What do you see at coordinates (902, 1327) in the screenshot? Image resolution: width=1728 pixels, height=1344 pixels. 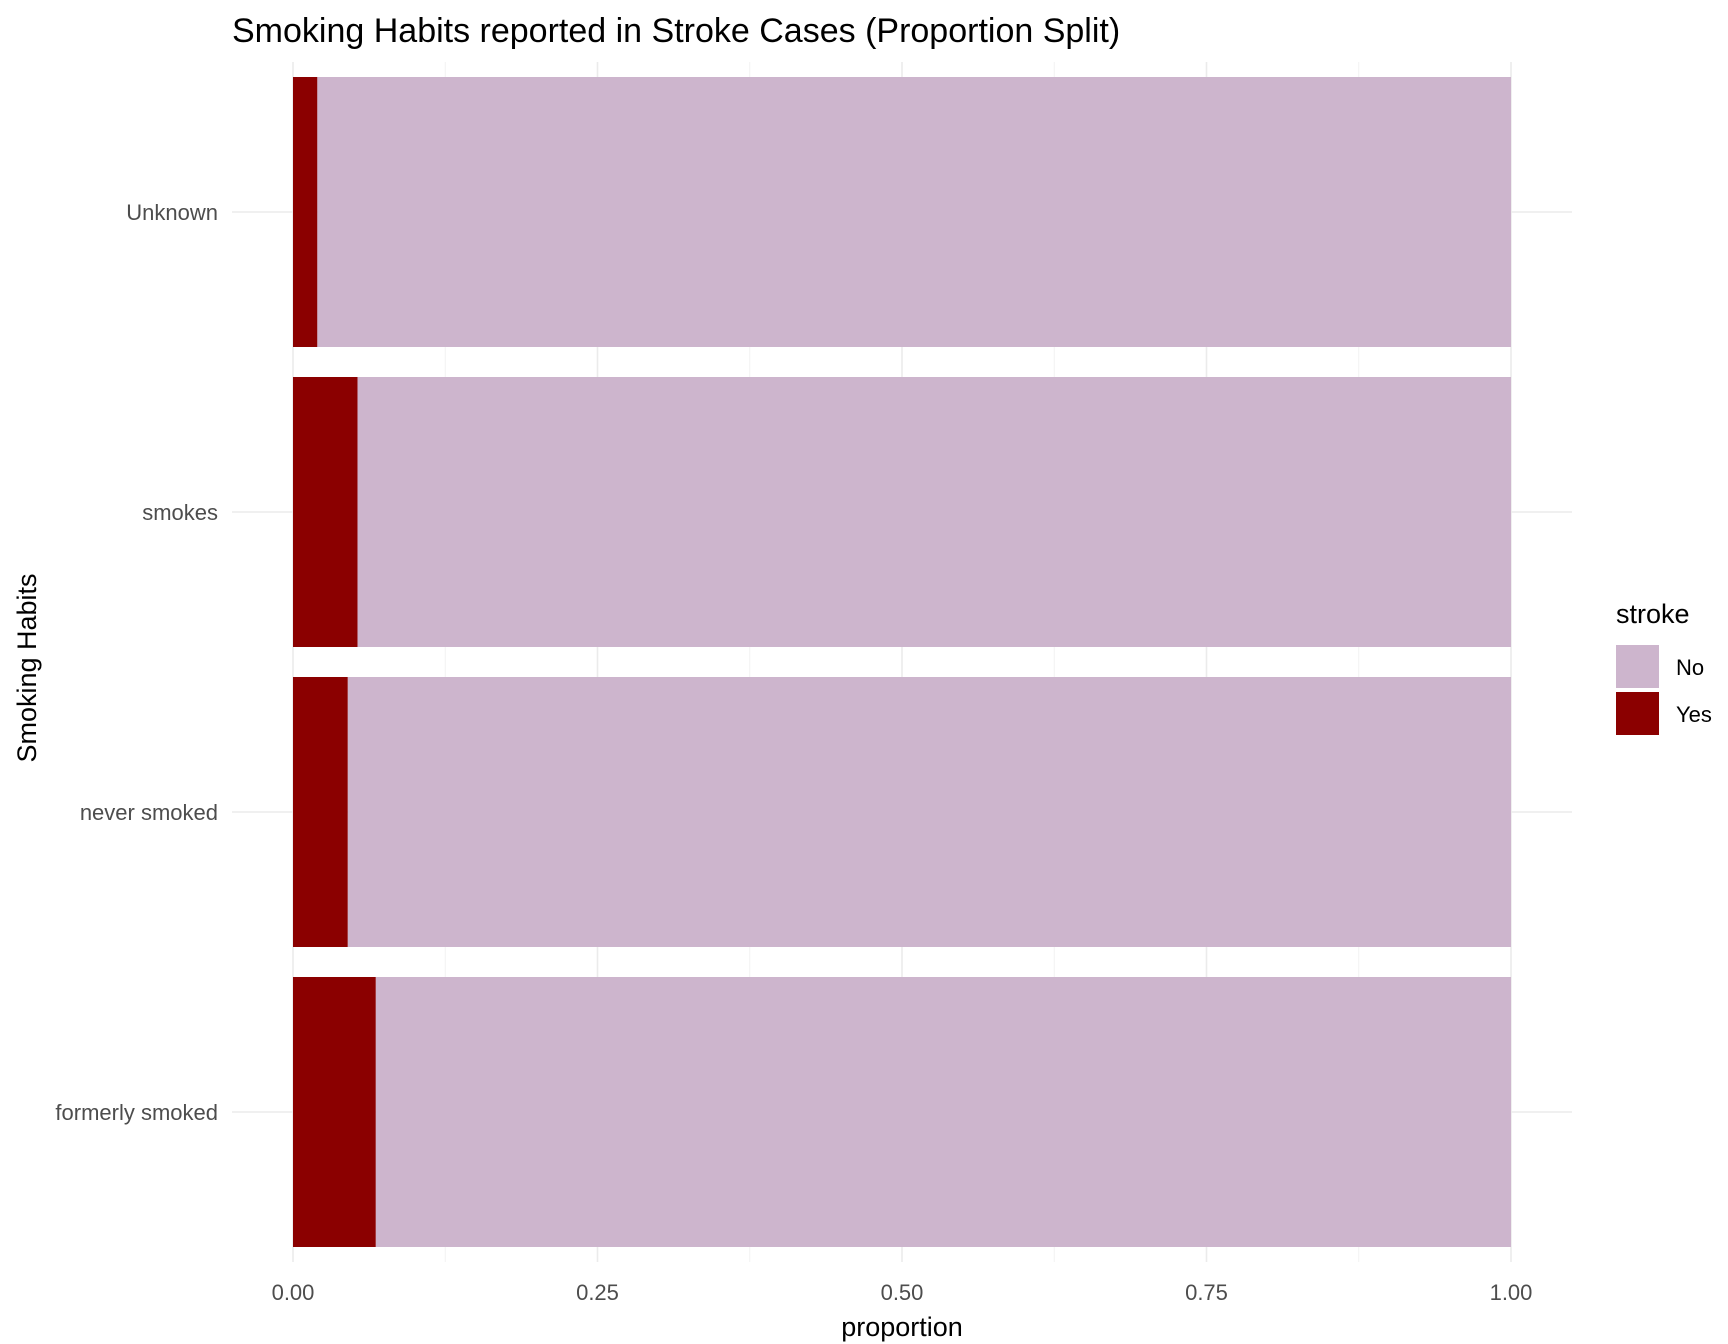 I see `x-axis-title: proportion` at bounding box center [902, 1327].